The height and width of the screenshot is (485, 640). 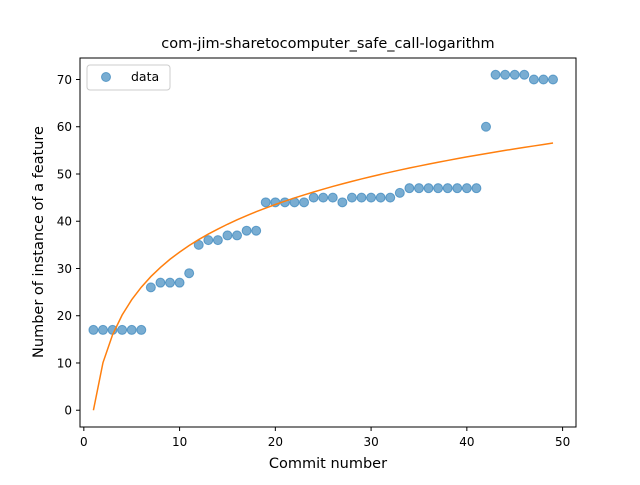 I want to click on y-tick-label: 60, so click(x=64, y=127).